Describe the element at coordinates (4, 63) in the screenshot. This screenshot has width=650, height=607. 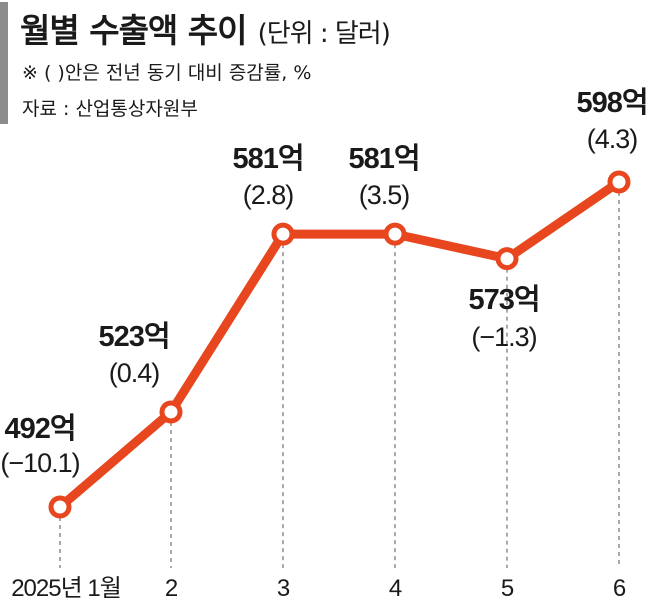
I see `header-accent-bar` at that location.